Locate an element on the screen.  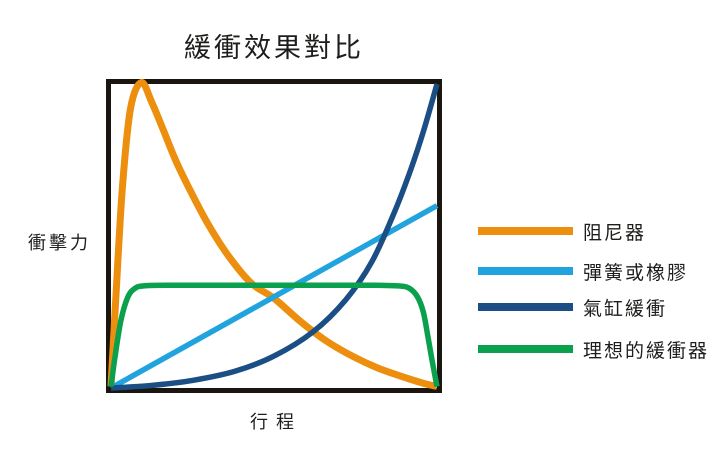
legend-label-ideal: 理想的緩衝器 is located at coordinates (646, 351).